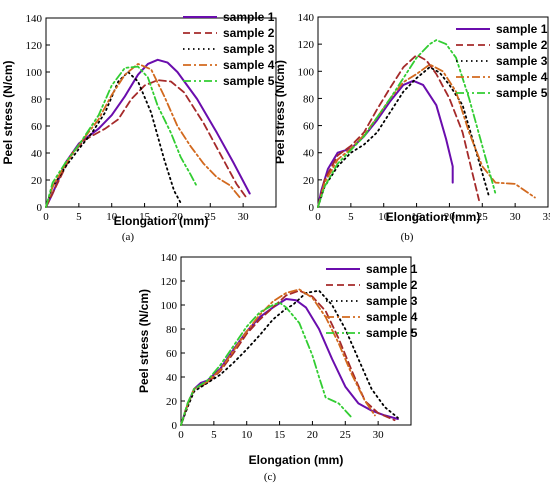  I want to click on plot-frame, so click(296, 341).